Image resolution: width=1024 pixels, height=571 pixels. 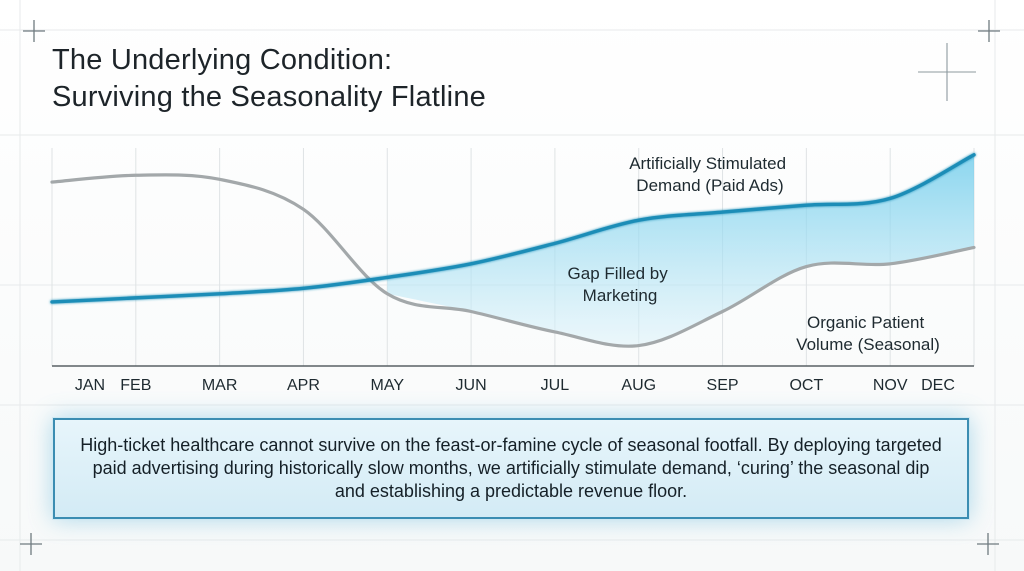 What do you see at coordinates (220, 385) in the screenshot?
I see `x-axis-label-mar: MAR` at bounding box center [220, 385].